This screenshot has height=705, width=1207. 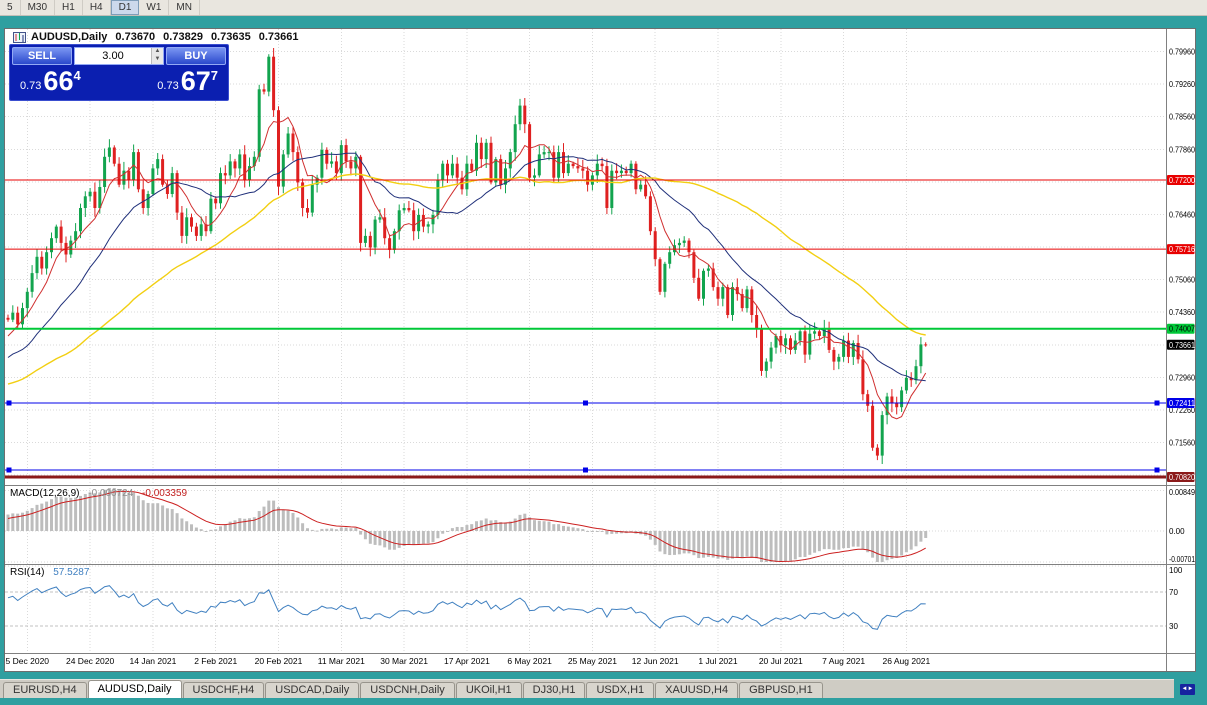 What do you see at coordinates (1182, 410) in the screenshot?
I see `svg-text: 0.72260` at bounding box center [1182, 410].